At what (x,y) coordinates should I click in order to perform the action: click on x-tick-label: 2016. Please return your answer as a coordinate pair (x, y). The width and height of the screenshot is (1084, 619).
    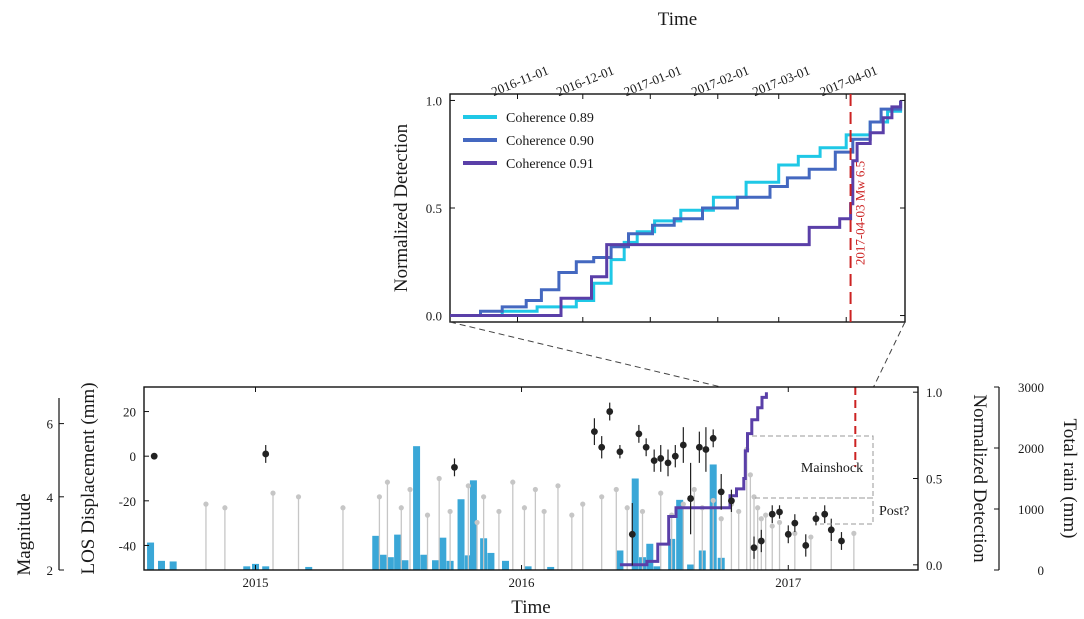
    Looking at the image, I should click on (522, 582).